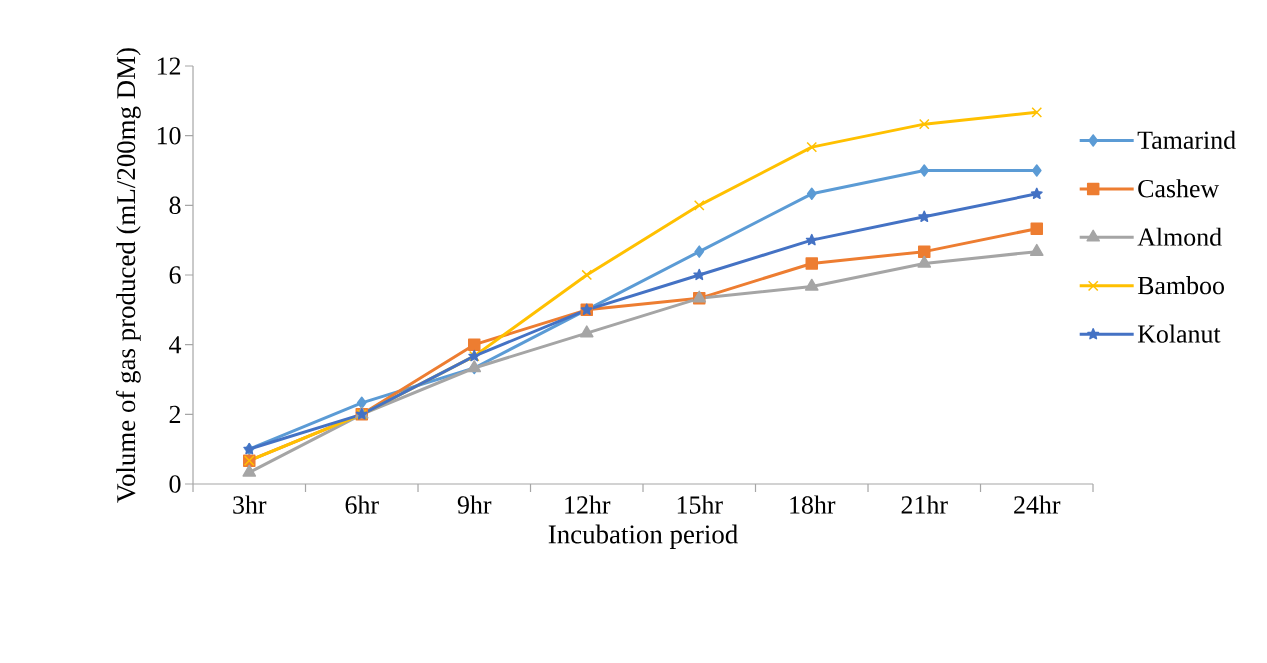 This screenshot has height=663, width=1267. I want to click on legend-label: Cashew, so click(1179, 188).